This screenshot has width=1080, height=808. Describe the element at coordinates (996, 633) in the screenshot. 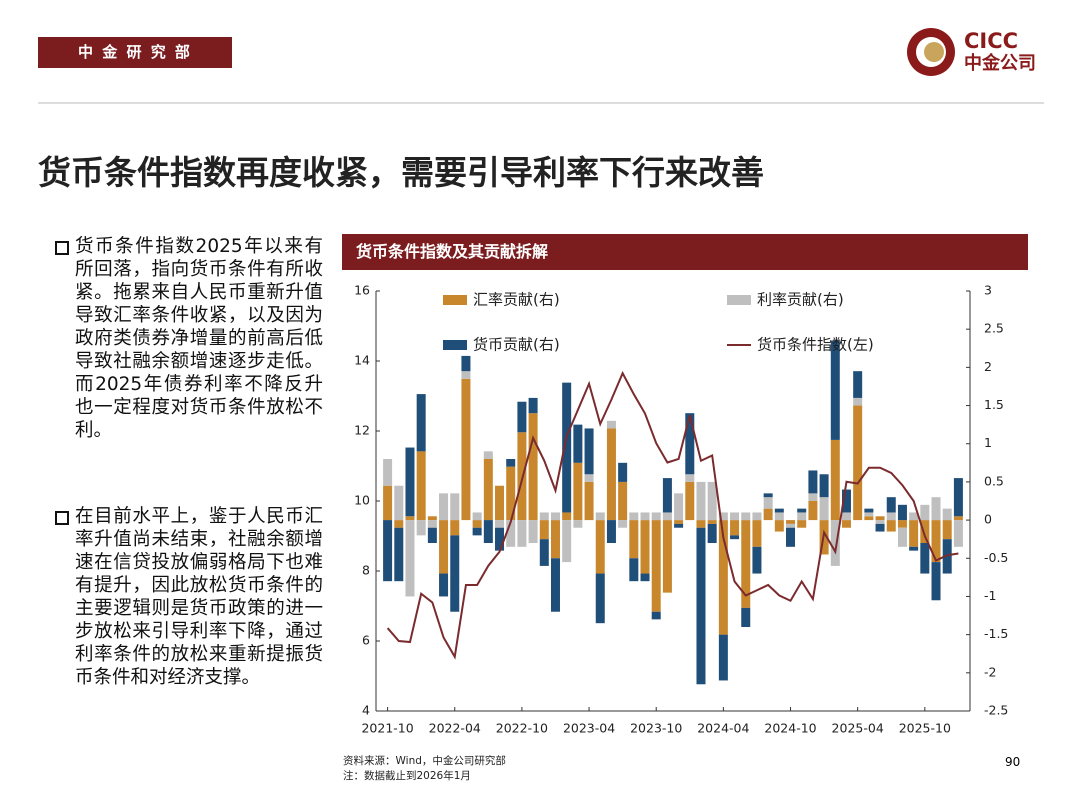

I see `y2-tick-label: -1.5` at that location.